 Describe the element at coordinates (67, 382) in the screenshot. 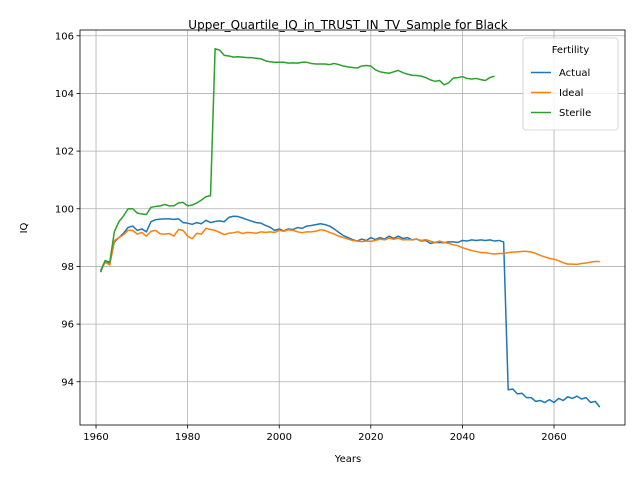

I see `y-tick-label: 94` at that location.